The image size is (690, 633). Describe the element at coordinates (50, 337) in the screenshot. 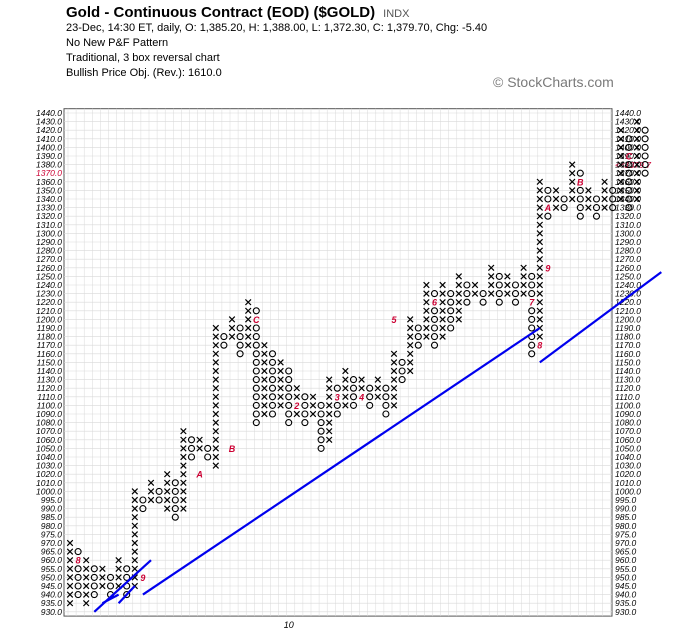

I see `y-tick-label-left: 1180.0` at that location.